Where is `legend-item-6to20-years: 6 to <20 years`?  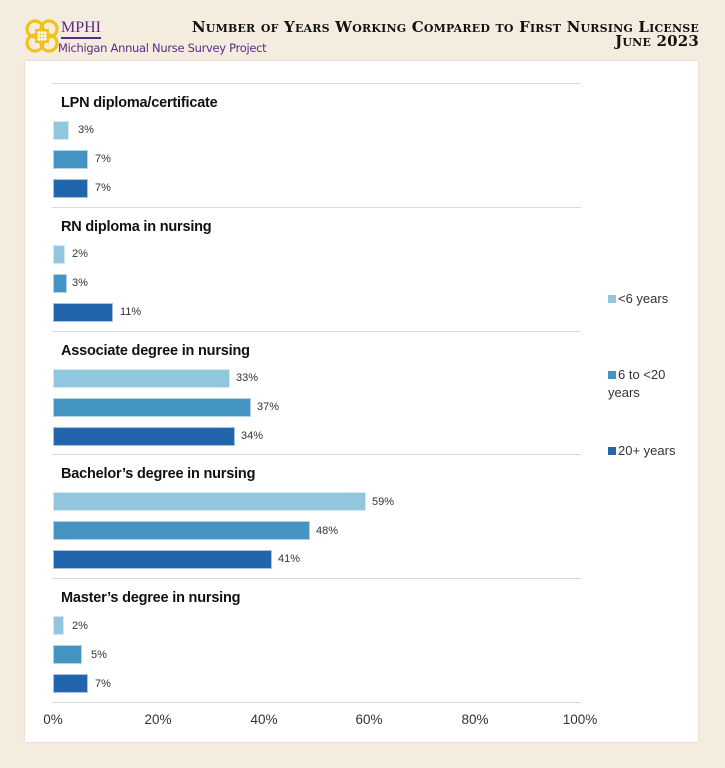
legend-item-6to20-years: 6 to <20 years is located at coordinates (649, 384).